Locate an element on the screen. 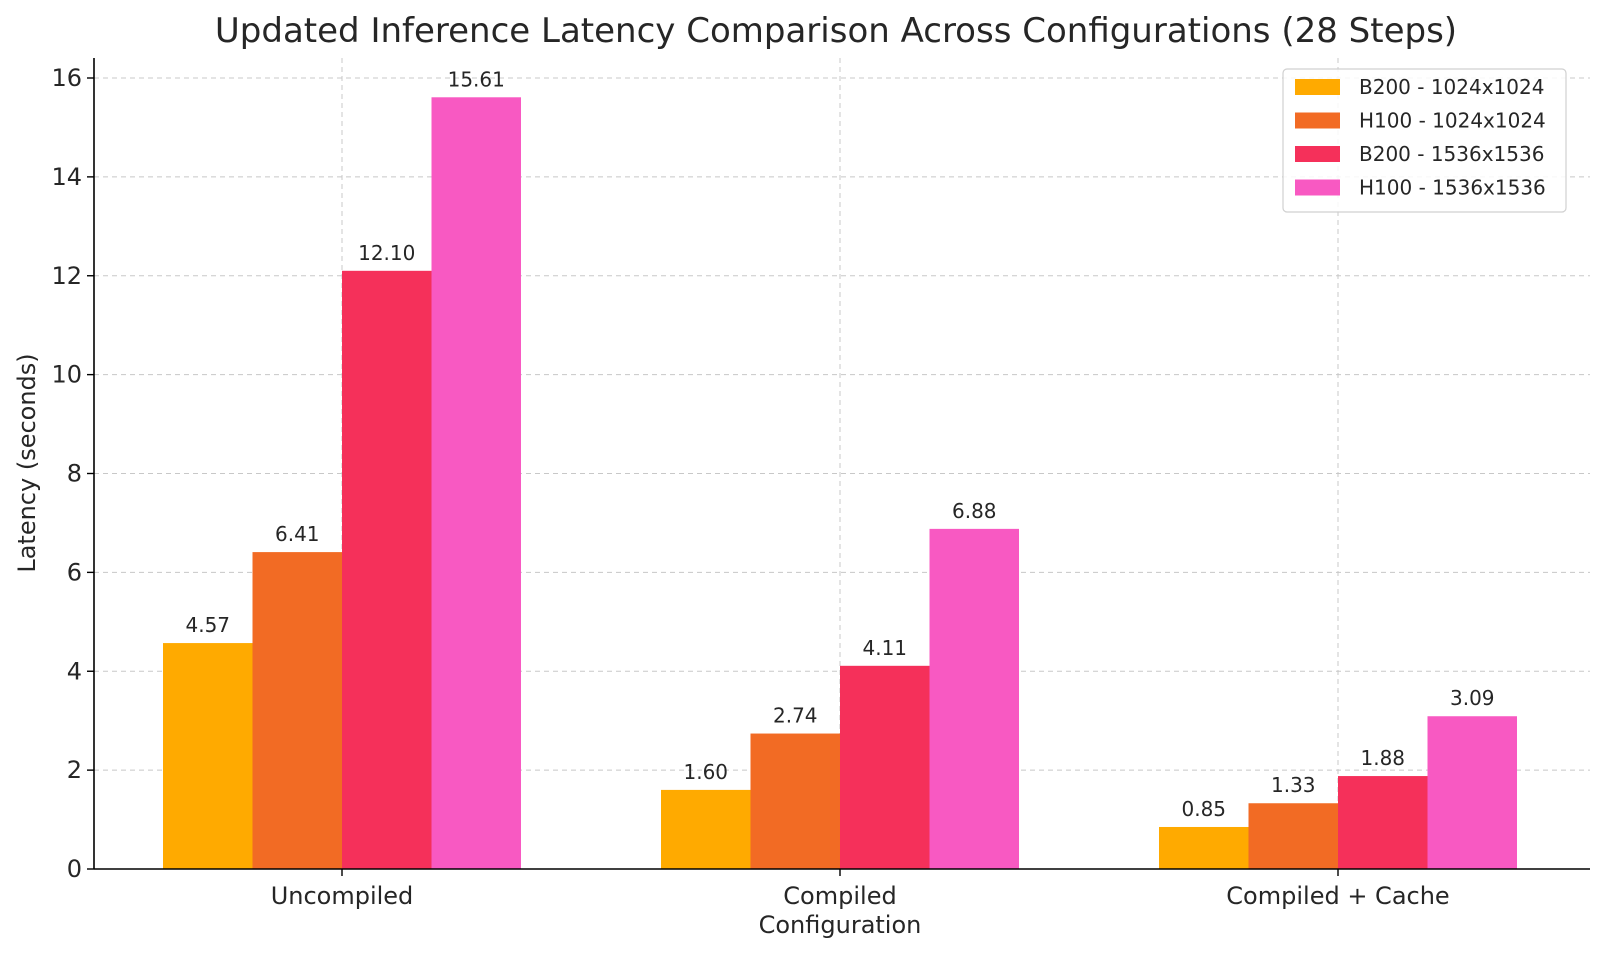 The height and width of the screenshot is (954, 1600). y-tick-label: 0 is located at coordinates (74, 869).